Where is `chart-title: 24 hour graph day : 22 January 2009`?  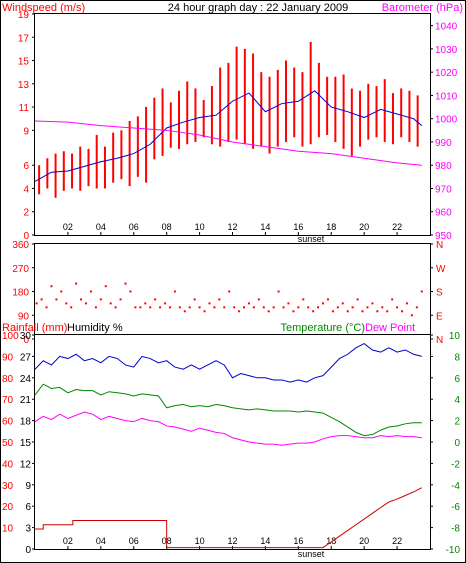
chart-title: 24 hour graph day : 22 January 2009 is located at coordinates (258, 8).